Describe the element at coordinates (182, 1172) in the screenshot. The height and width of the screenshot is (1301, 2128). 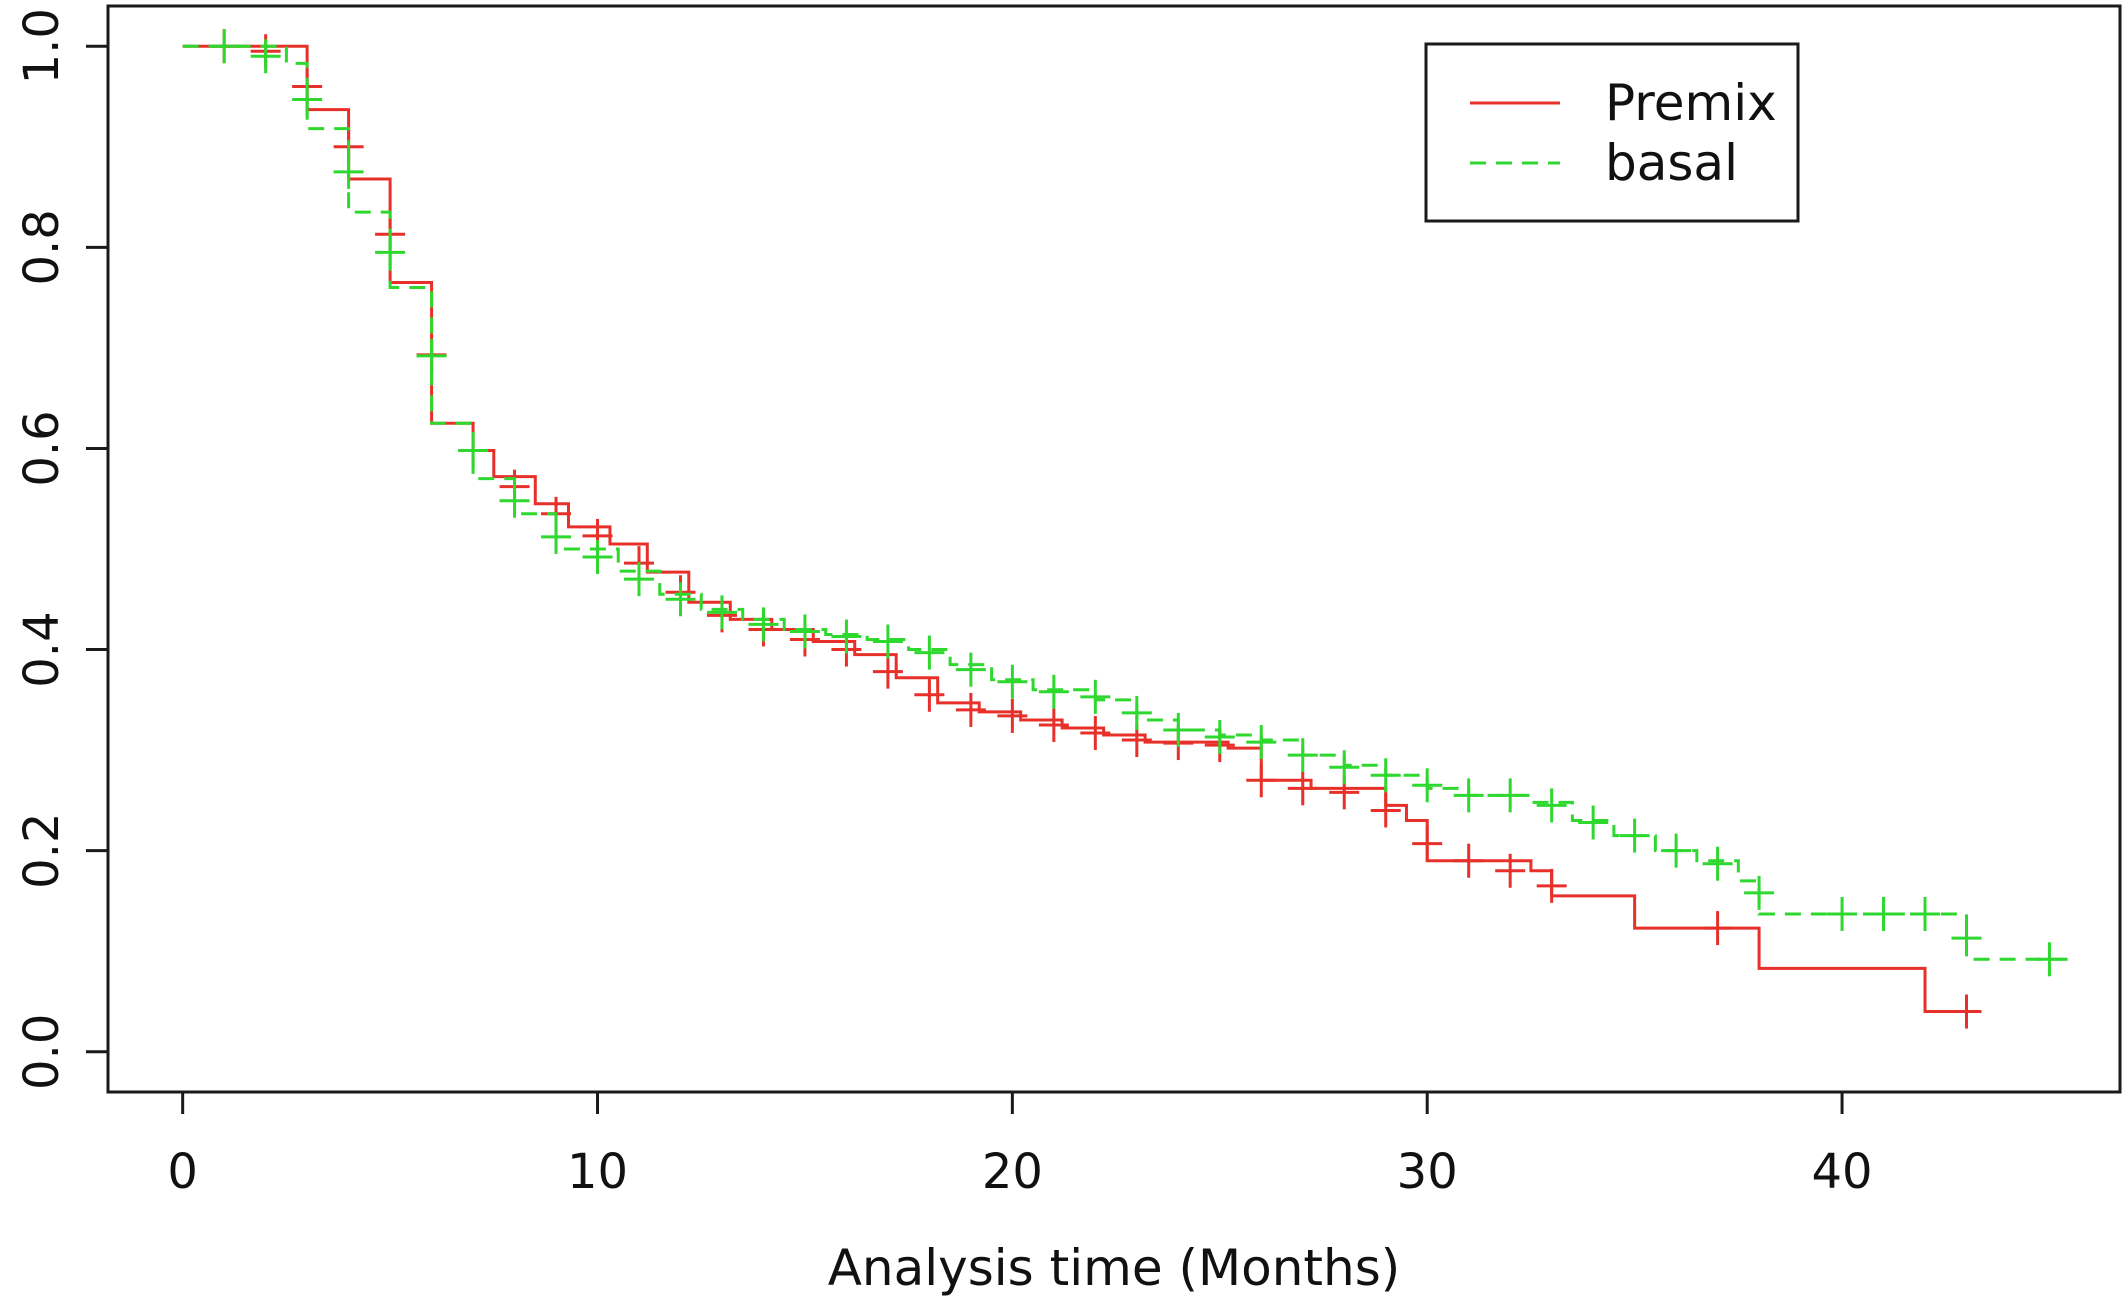
I see `x-tick-label: 0` at that location.